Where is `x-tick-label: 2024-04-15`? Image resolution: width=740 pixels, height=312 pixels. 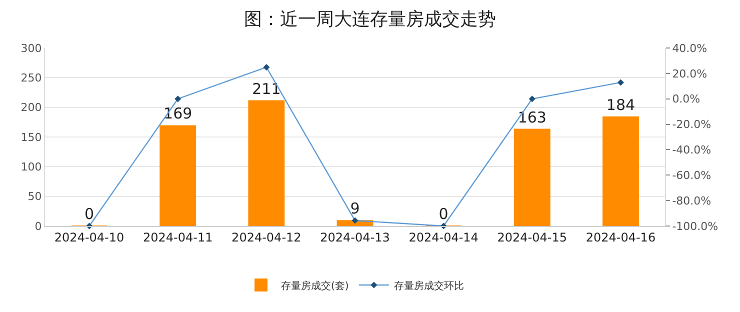 x-tick-label: 2024-04-15 is located at coordinates (532, 237).